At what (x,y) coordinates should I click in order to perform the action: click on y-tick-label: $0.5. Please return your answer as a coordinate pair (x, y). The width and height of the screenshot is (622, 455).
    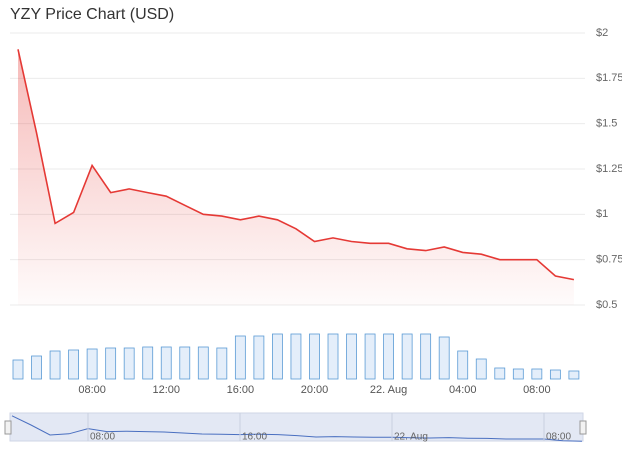
    Looking at the image, I should click on (606, 305).